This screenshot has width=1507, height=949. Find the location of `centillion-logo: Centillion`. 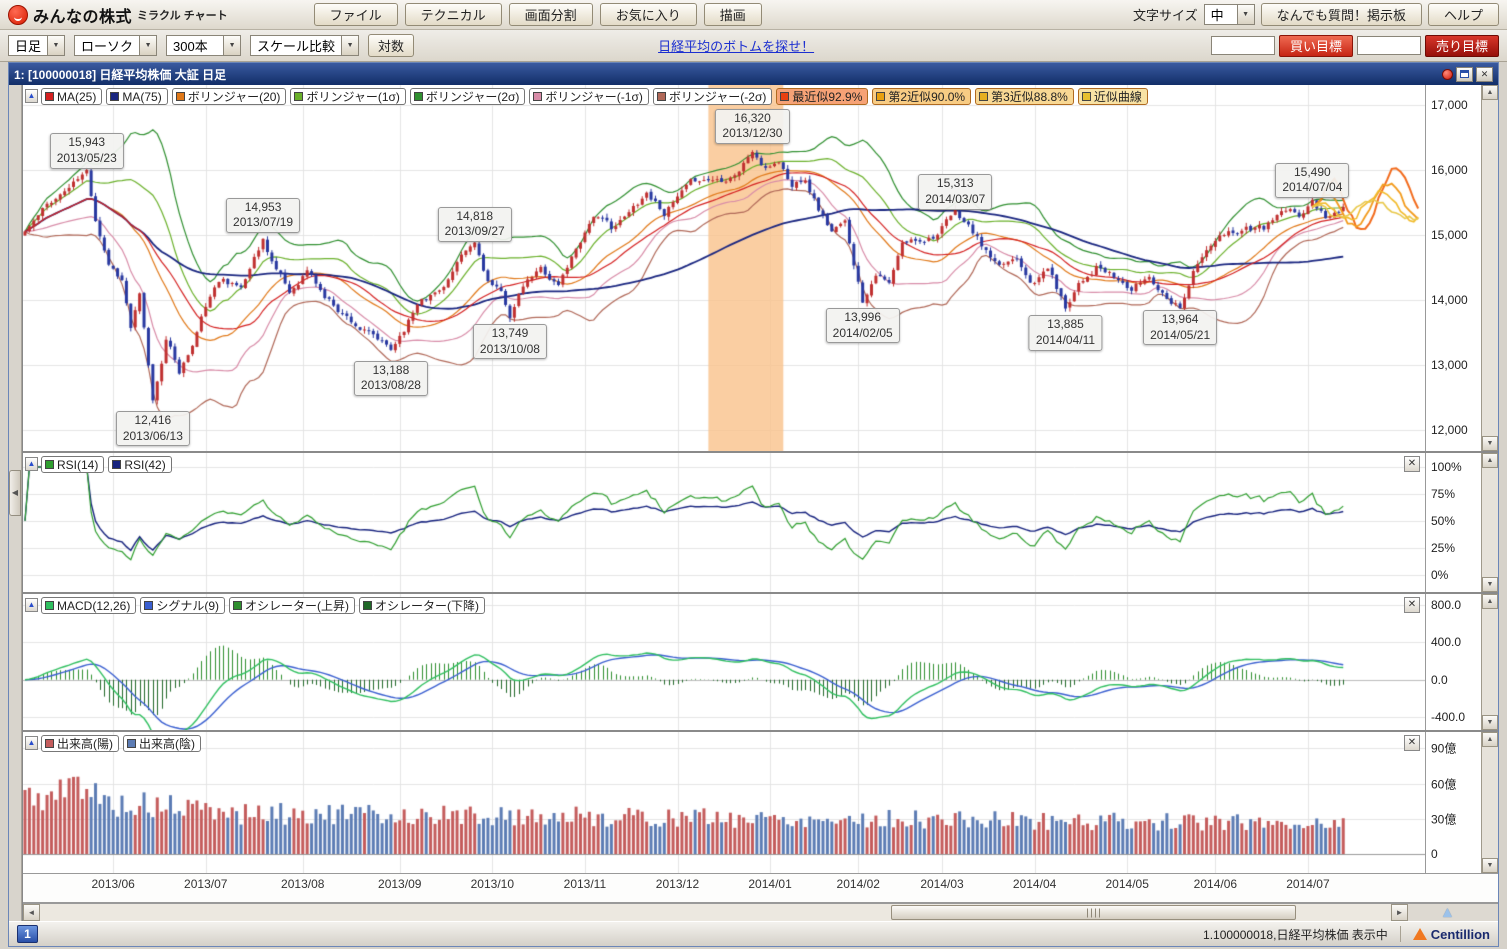

centillion-logo: Centillion is located at coordinates (1451, 934).